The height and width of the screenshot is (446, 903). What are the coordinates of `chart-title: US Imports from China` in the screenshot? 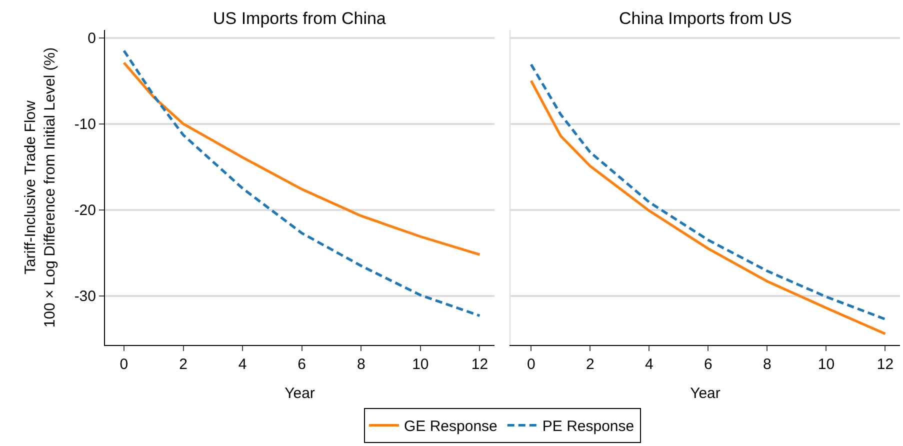 It's located at (299, 18).